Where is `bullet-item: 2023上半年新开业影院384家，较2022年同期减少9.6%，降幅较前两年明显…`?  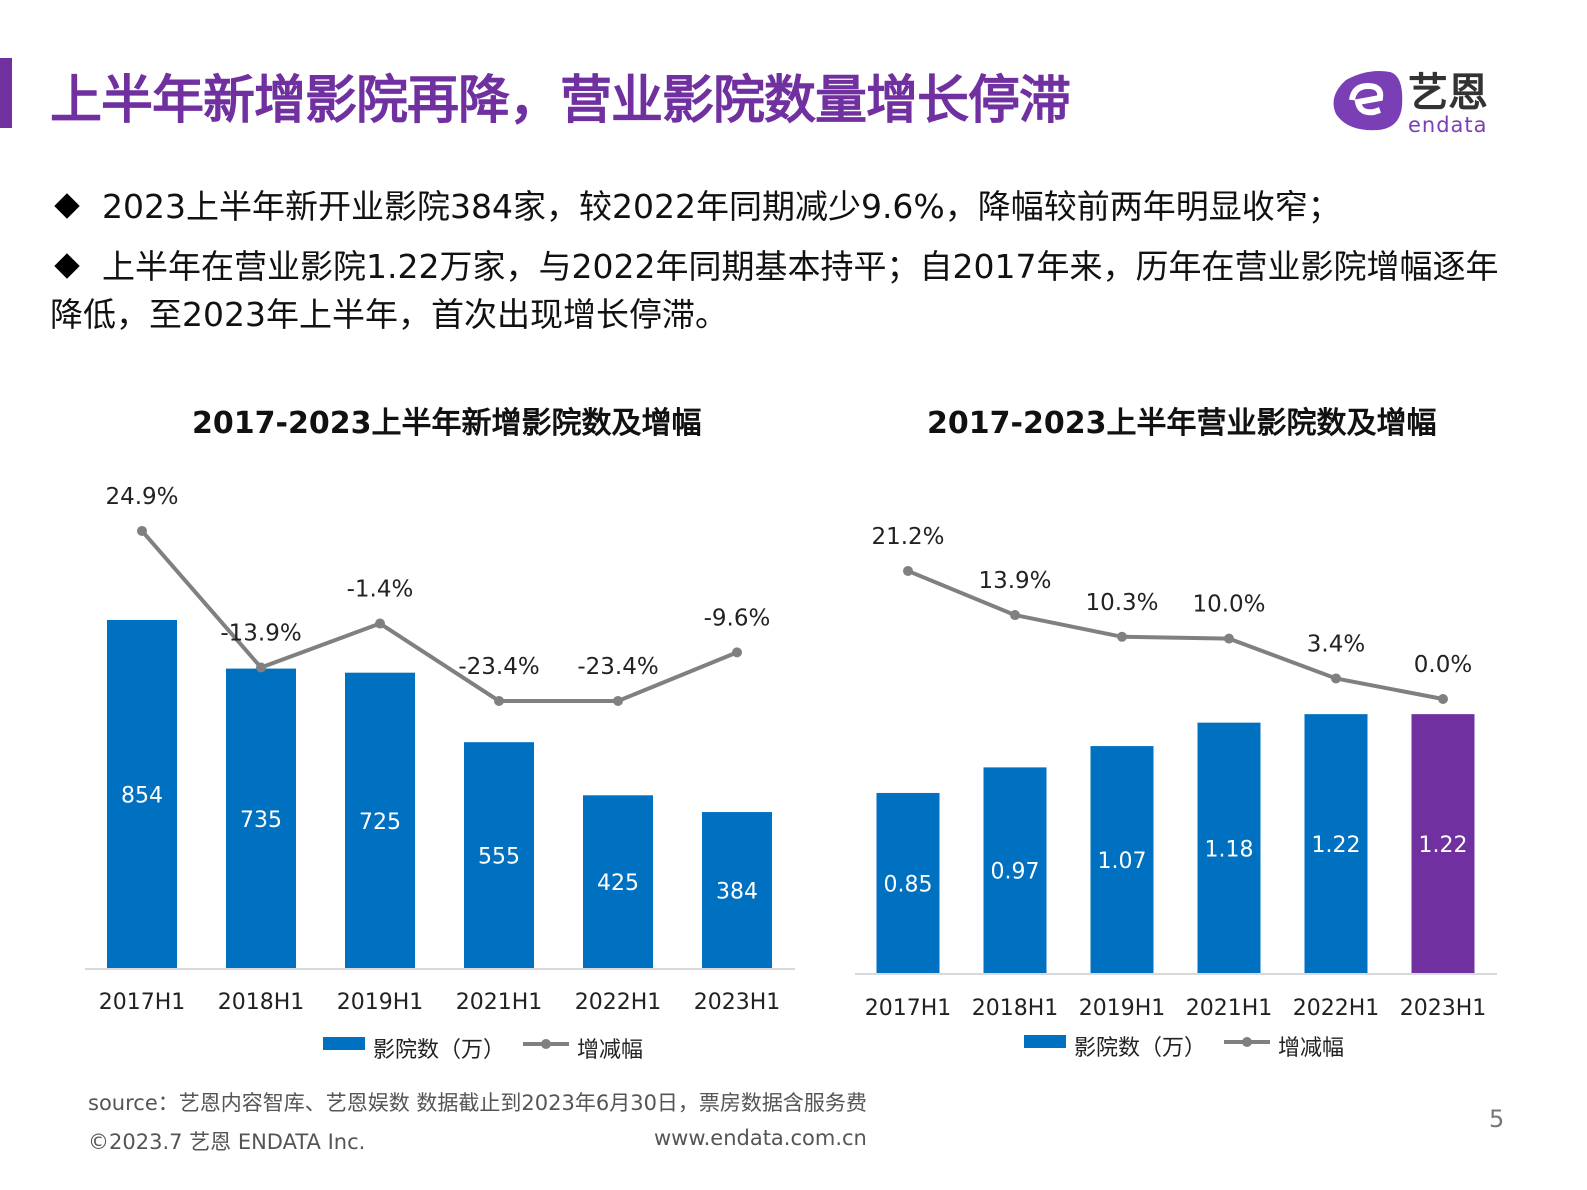 bullet-item: 2023上半年新开业影院384家，较2022年同期减少9.6%，降幅较前两年明显… is located at coordinates (790, 207).